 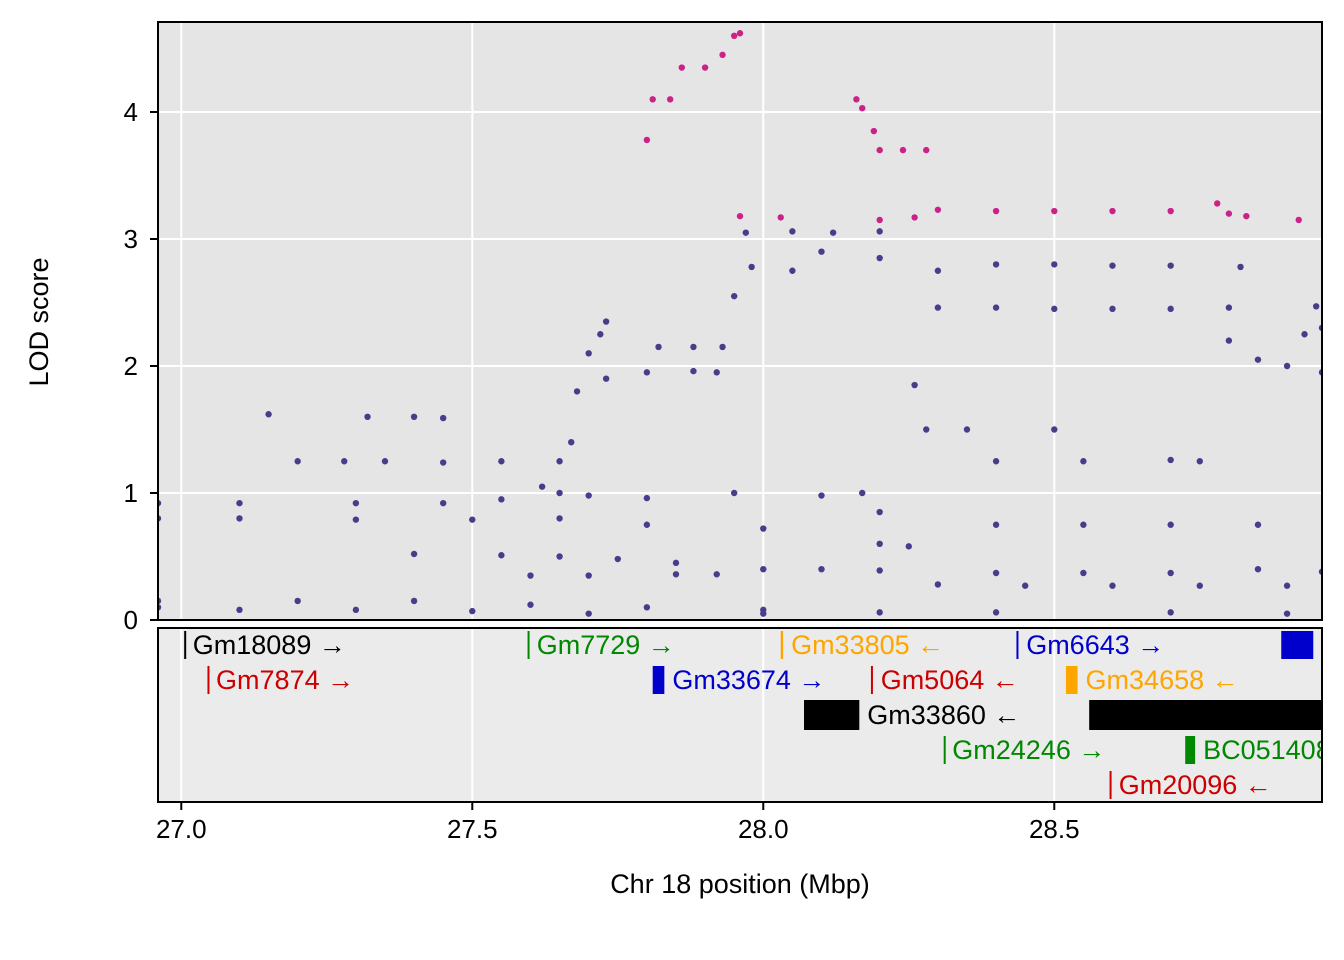 I want to click on gene-label: Gm5064 ←, so click(x=950, y=680).